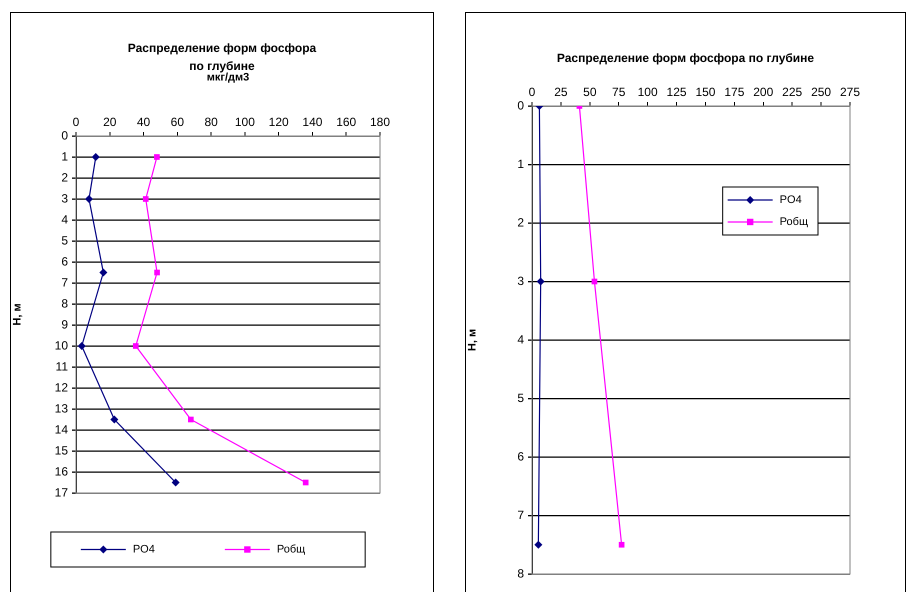 This screenshot has width=911, height=592. Describe the element at coordinates (61, 492) in the screenshot. I see `y-tick-label: 17` at that location.